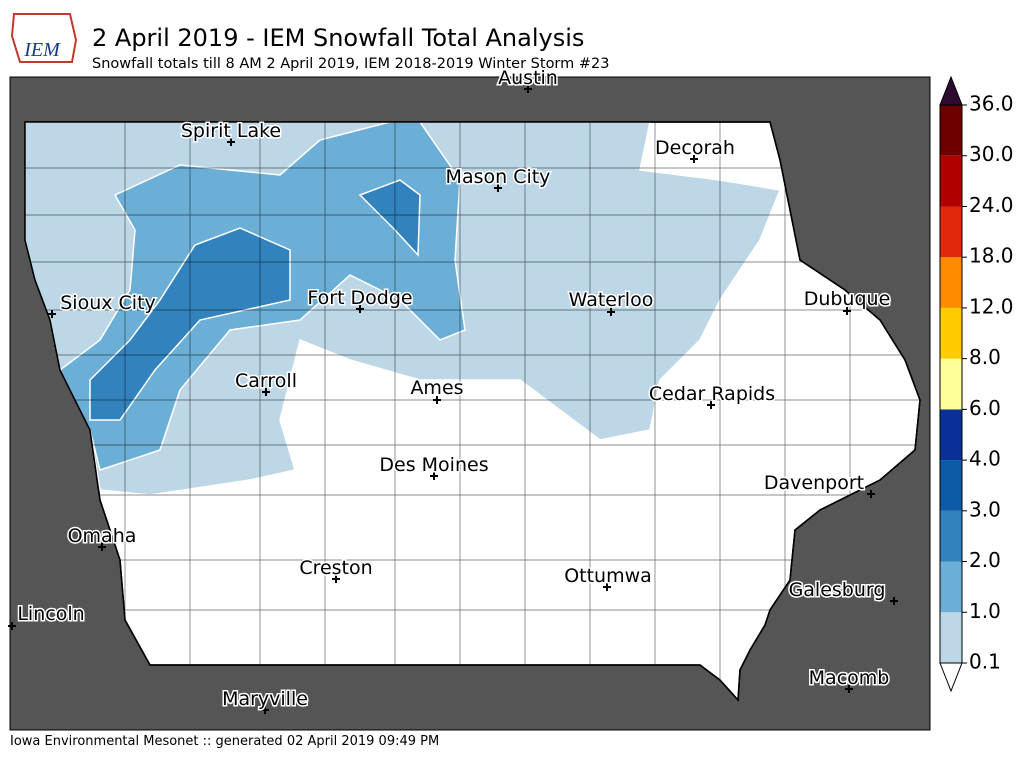 This screenshot has height=768, width=1024. Describe the element at coordinates (991, 256) in the screenshot. I see `colorbar-label: 18.0` at that location.